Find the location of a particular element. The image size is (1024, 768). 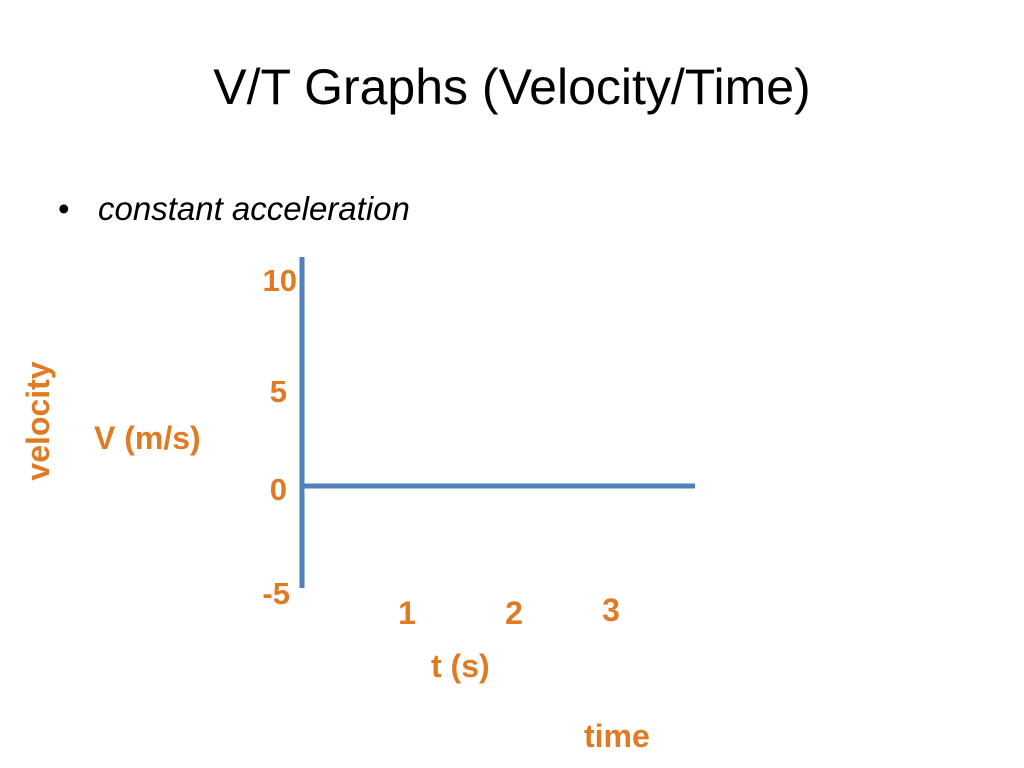

bullet-text: constant acceleration is located at coordinates (254, 208).